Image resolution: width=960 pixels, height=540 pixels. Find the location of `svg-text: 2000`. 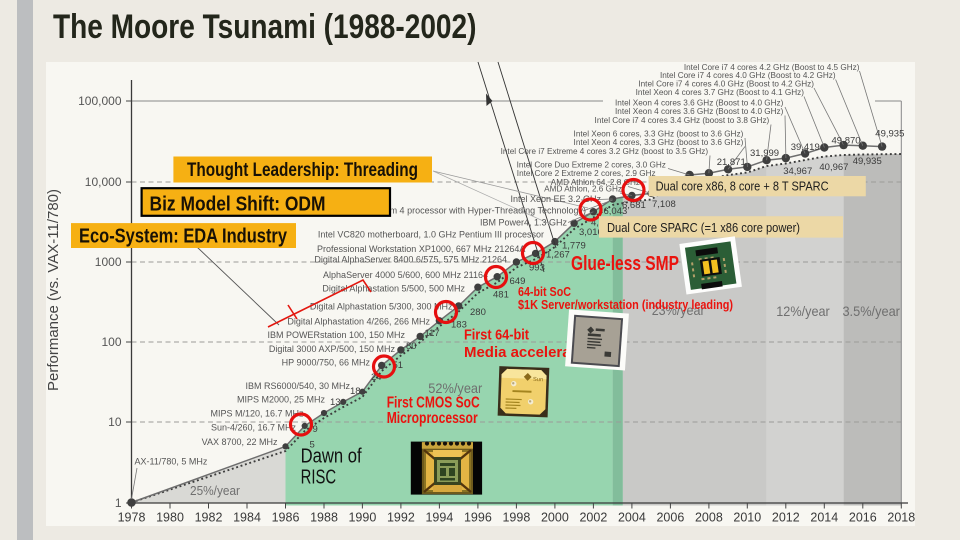

svg-text: 2000 is located at coordinates (555, 518).